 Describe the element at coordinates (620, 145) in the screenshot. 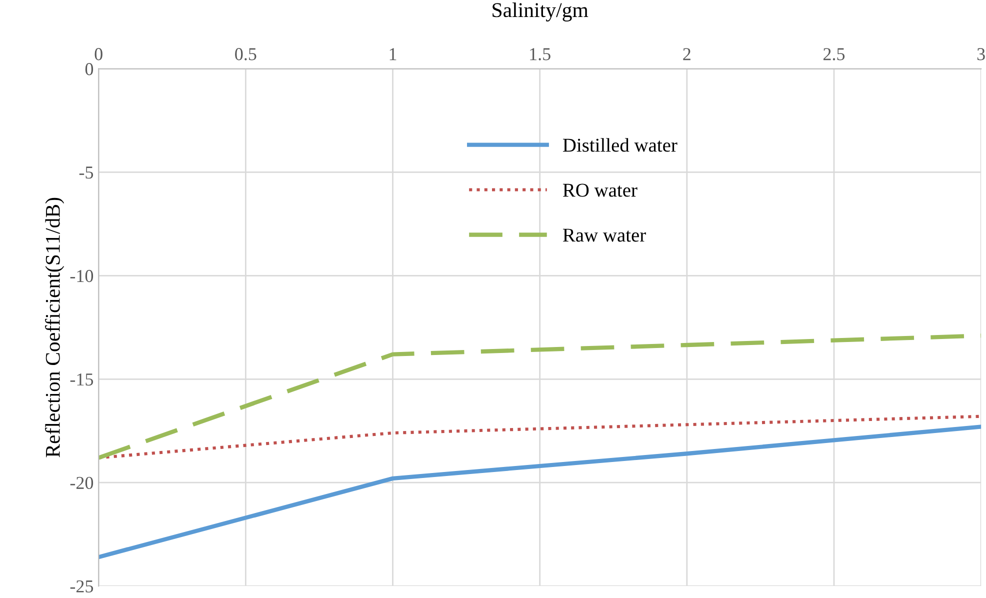

I see `legend-label: Distilled water` at that location.